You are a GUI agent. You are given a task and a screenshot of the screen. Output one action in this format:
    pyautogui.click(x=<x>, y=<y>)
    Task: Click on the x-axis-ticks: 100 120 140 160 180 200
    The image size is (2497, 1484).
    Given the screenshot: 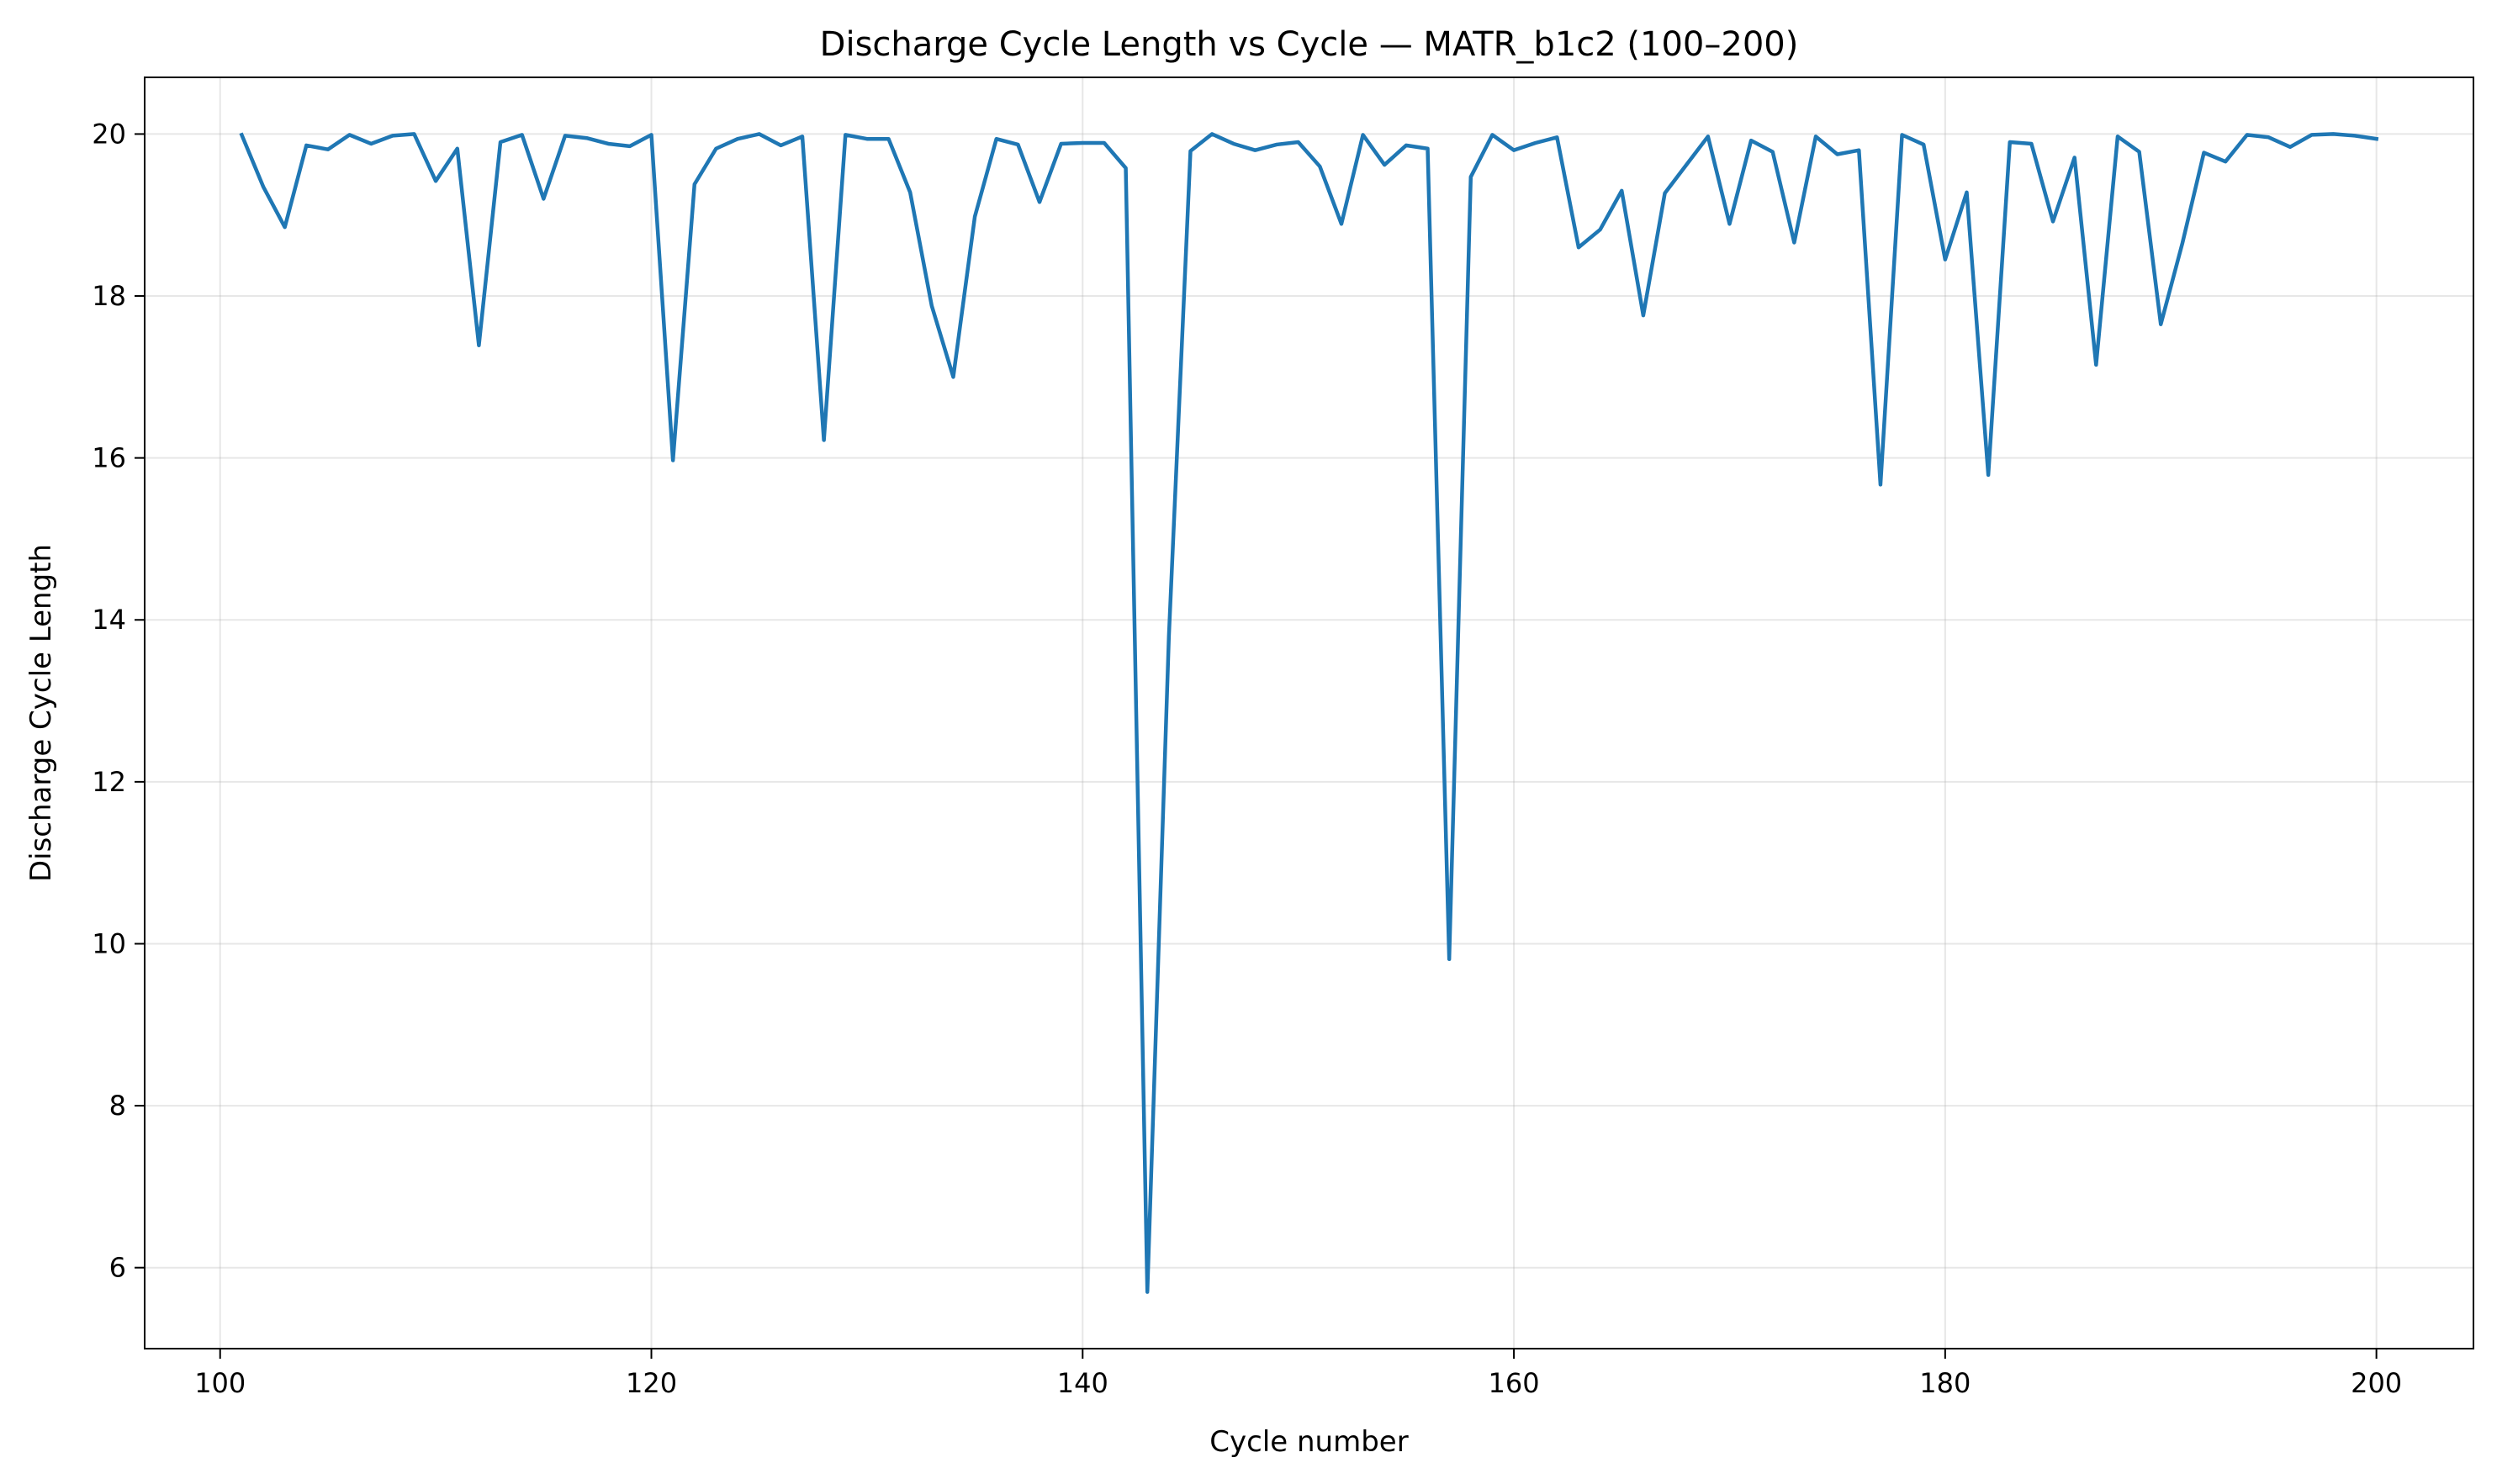 What is the action you would take?
    pyautogui.click(x=1298, y=1374)
    